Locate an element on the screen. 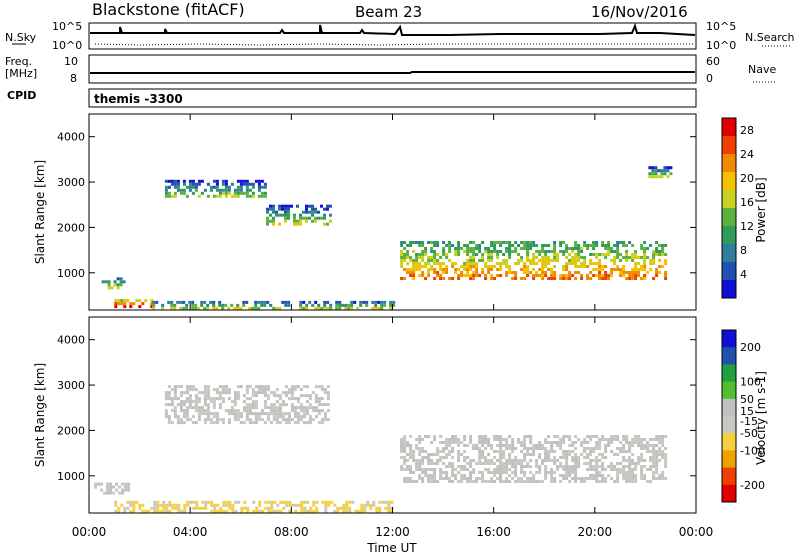 This screenshot has height=554, width=800. y-tick-label: 1000 is located at coordinates (71, 476).